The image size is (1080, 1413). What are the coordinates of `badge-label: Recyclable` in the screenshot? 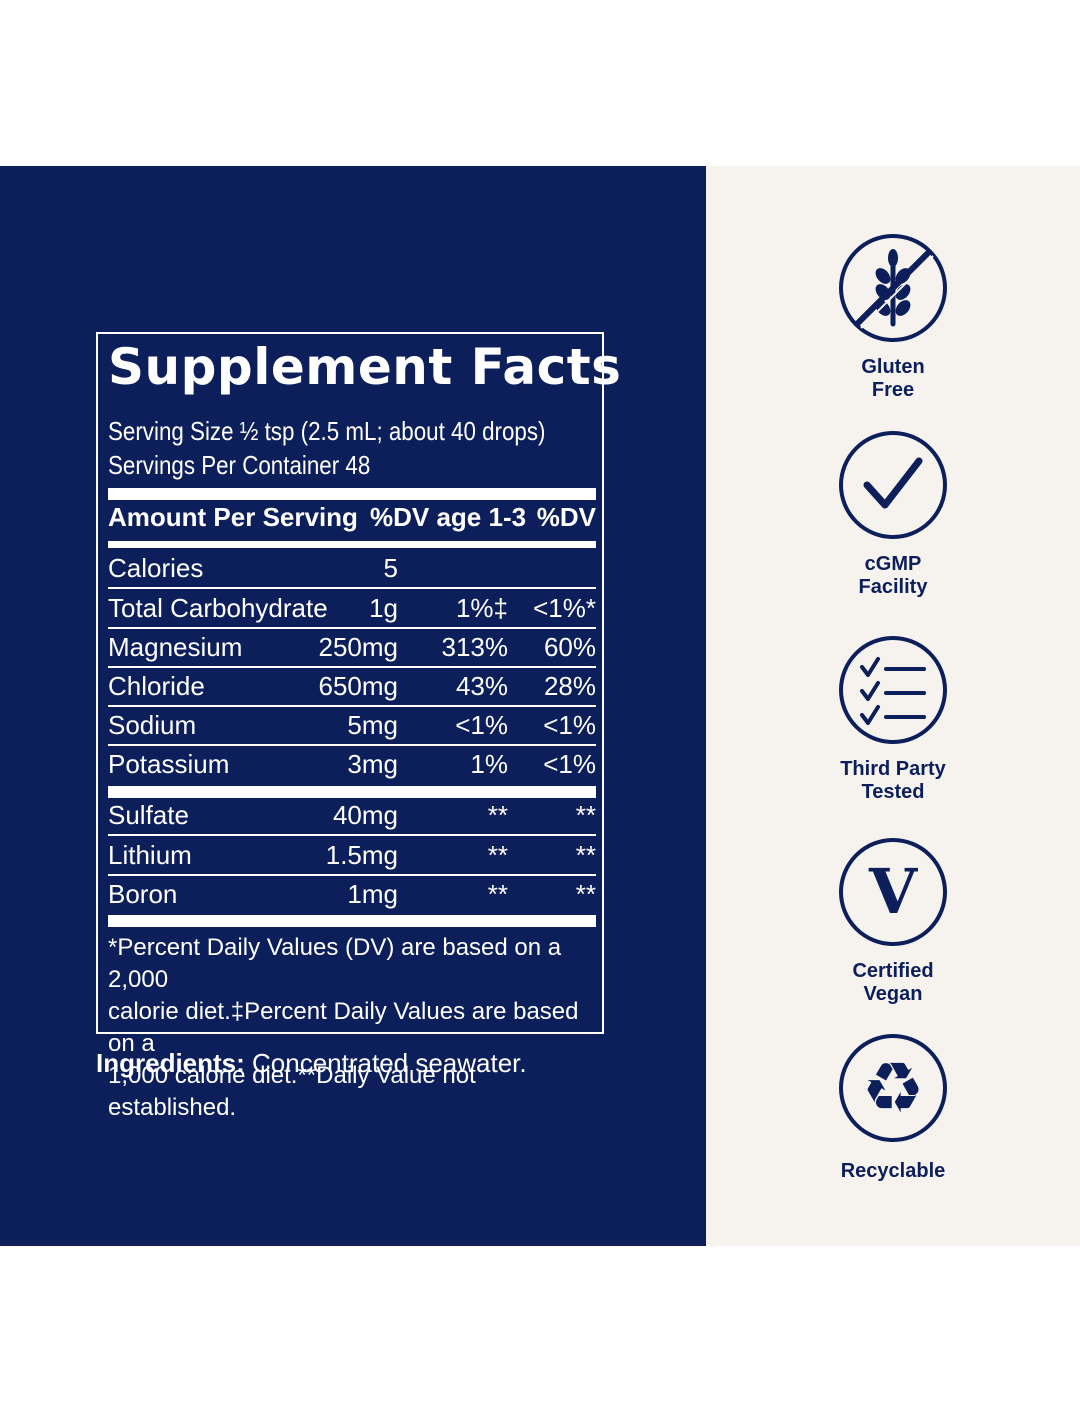 It's located at (893, 1171).